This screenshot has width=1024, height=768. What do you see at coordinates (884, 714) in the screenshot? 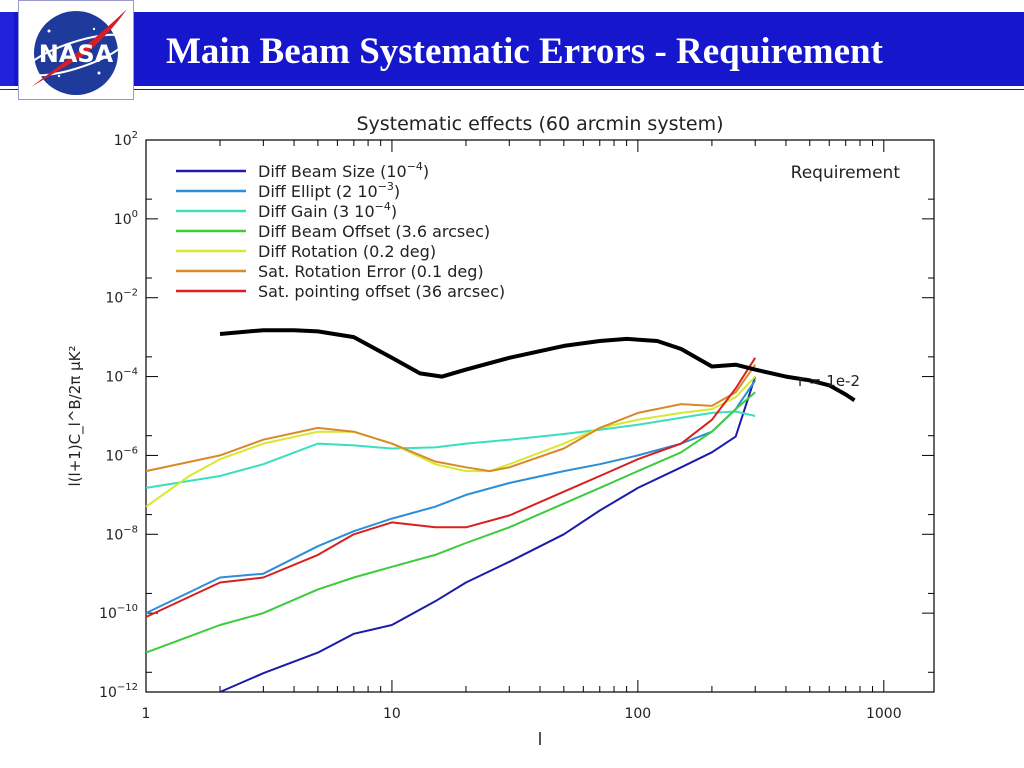
I see `x-tick-label: 1000` at bounding box center [884, 714].